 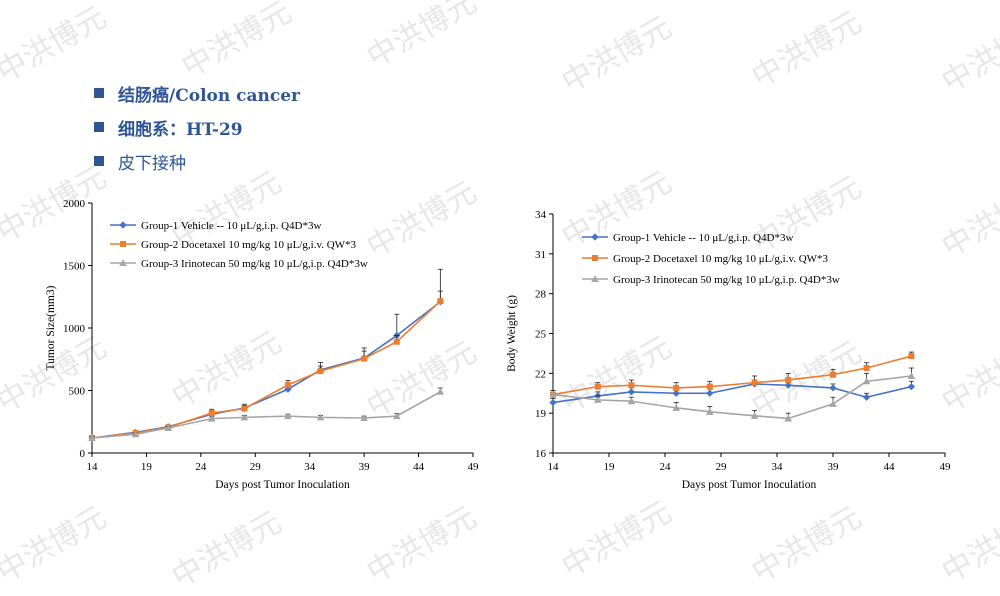 I want to click on y-tick-label: 16, so click(x=541, y=454).